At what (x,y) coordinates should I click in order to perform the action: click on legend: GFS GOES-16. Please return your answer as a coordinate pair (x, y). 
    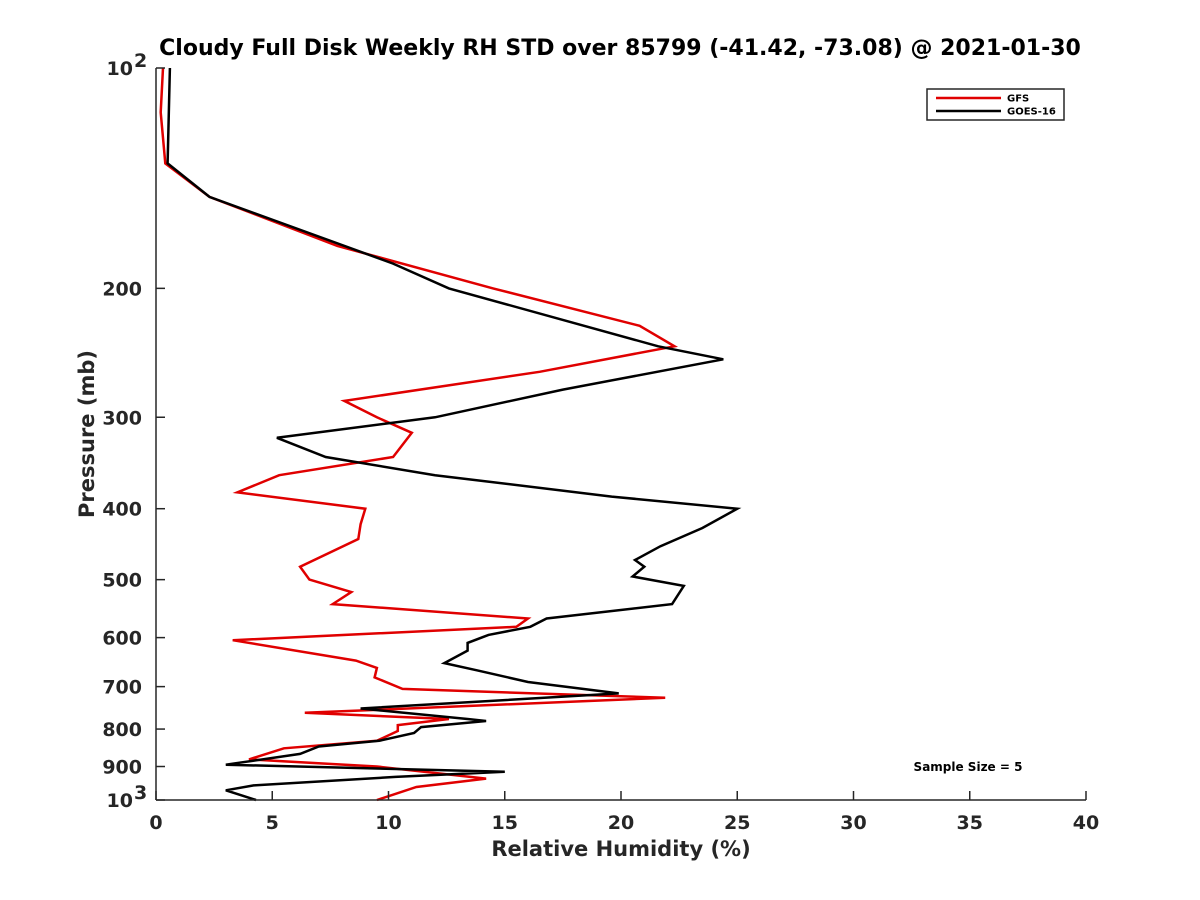
    Looking at the image, I should click on (995, 104).